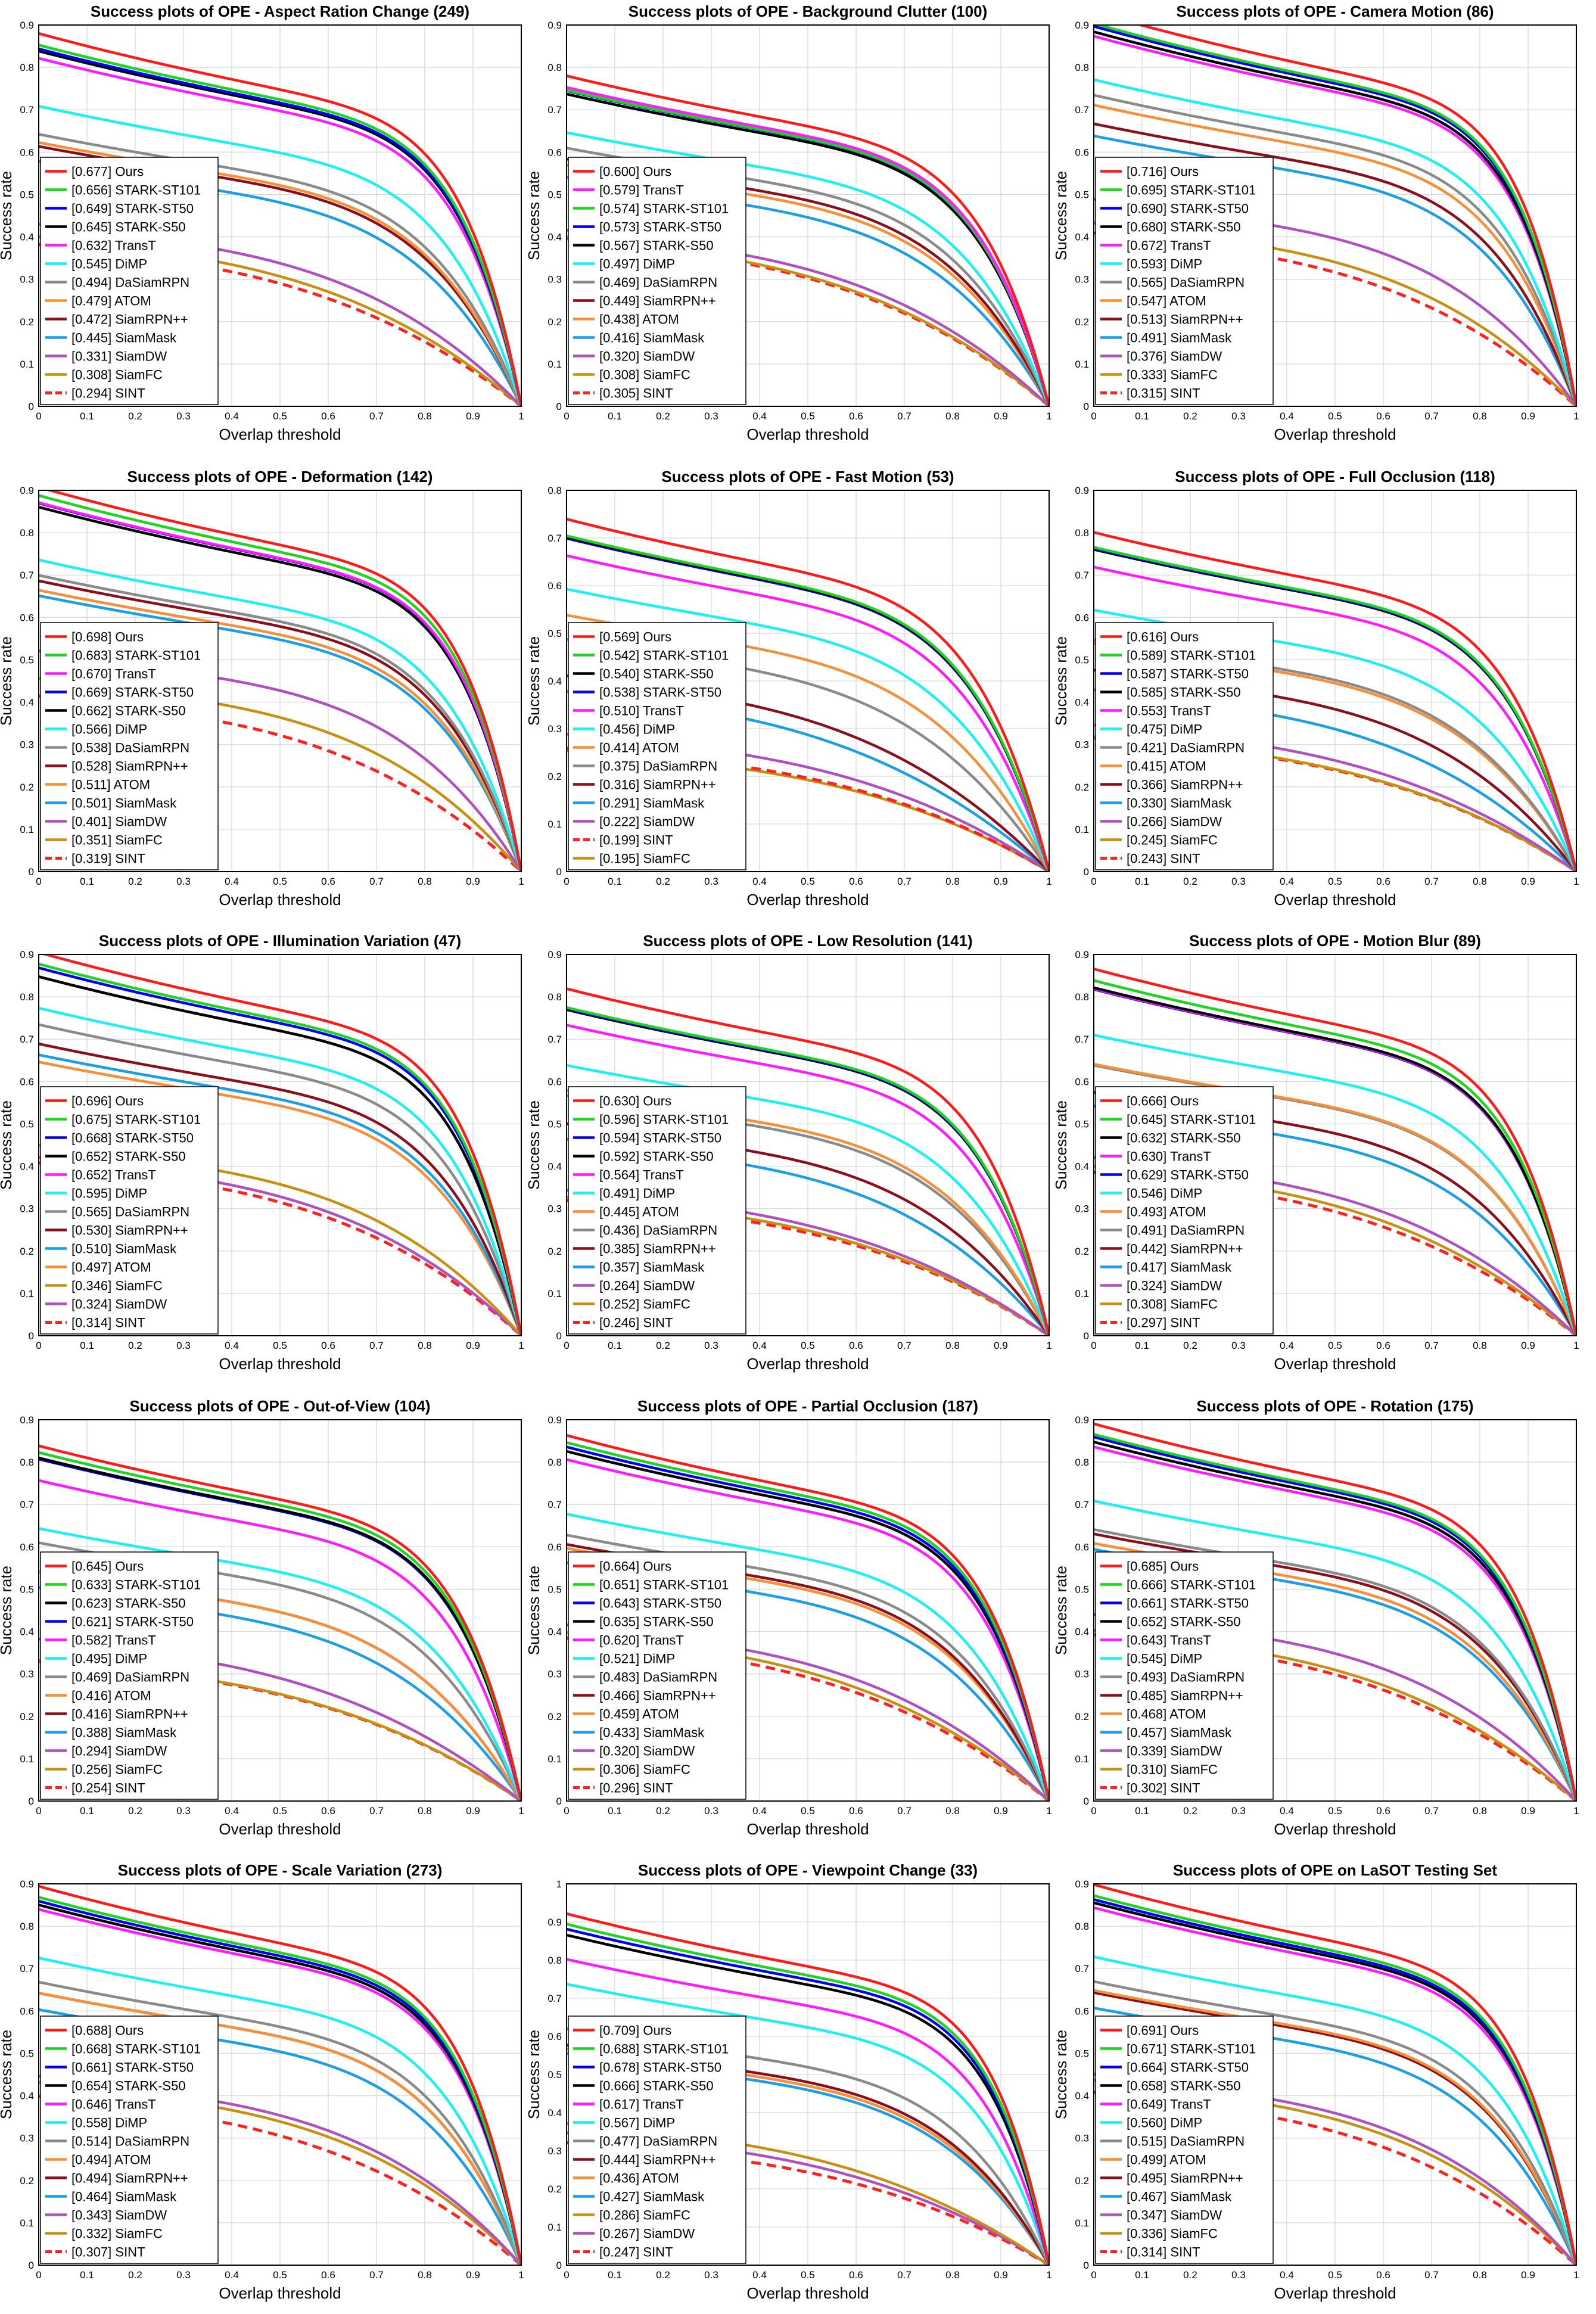 The width and height of the screenshot is (1596, 2314). Describe the element at coordinates (1335, 1829) in the screenshot. I see `x-axis-label: Overlap threshold` at that location.